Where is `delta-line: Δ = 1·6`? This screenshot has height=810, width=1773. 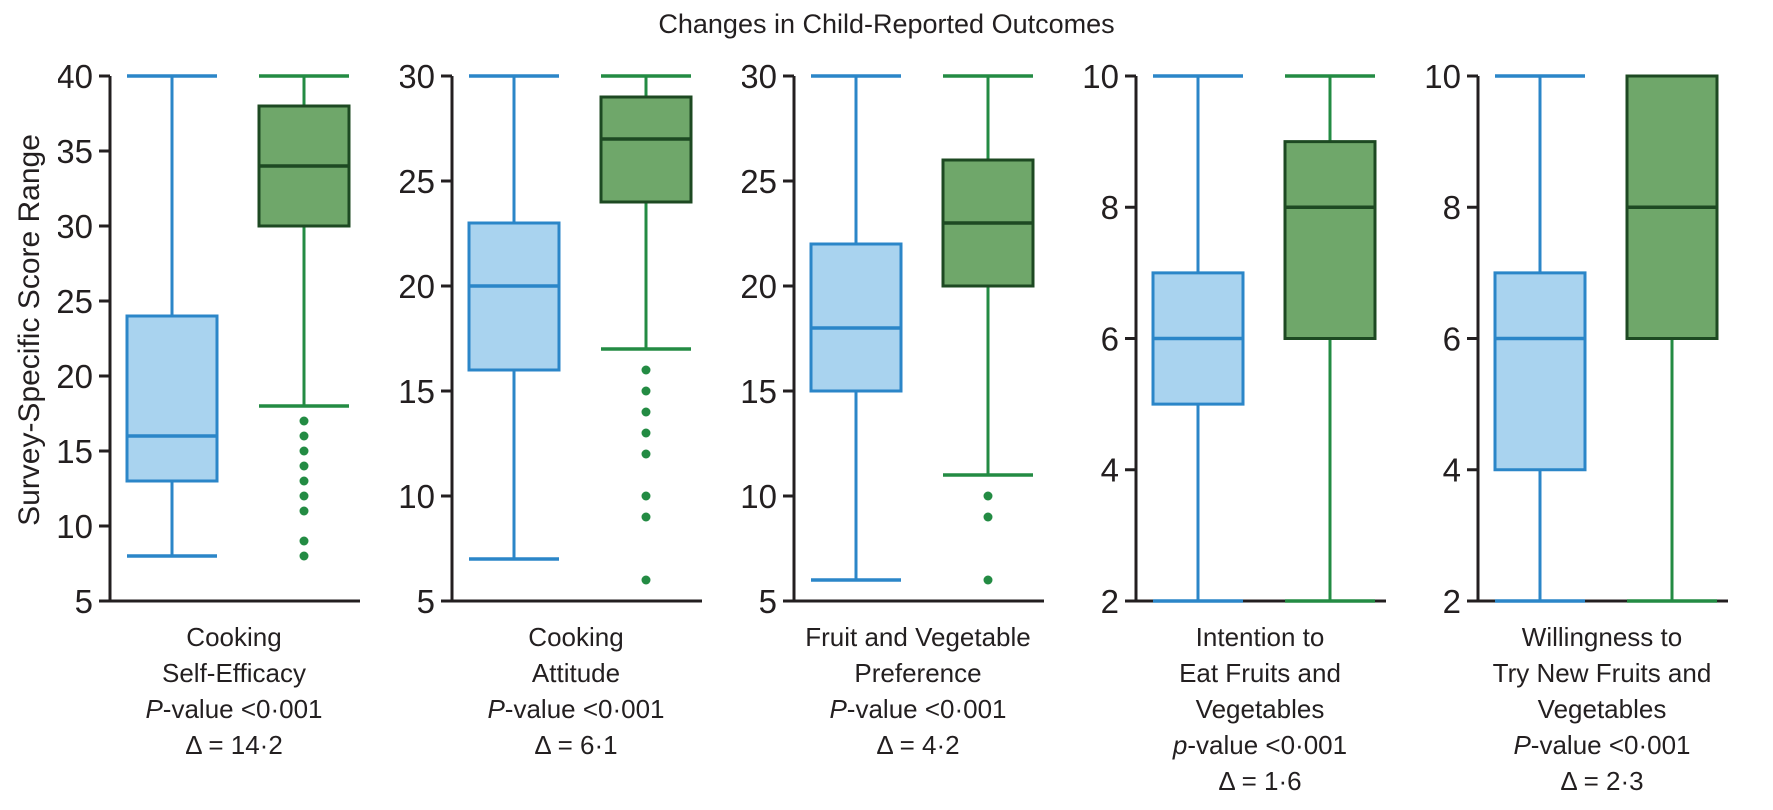
delta-line: Δ = 1·6 is located at coordinates (1260, 781).